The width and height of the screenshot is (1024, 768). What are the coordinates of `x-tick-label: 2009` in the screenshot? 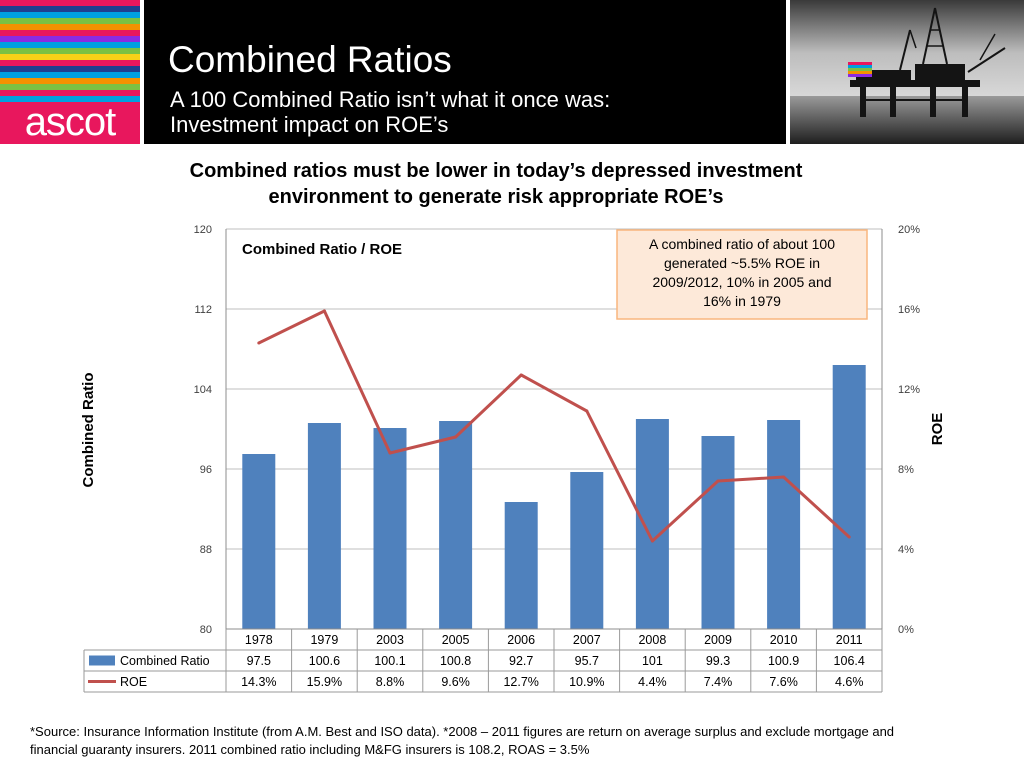 It's located at (718, 640).